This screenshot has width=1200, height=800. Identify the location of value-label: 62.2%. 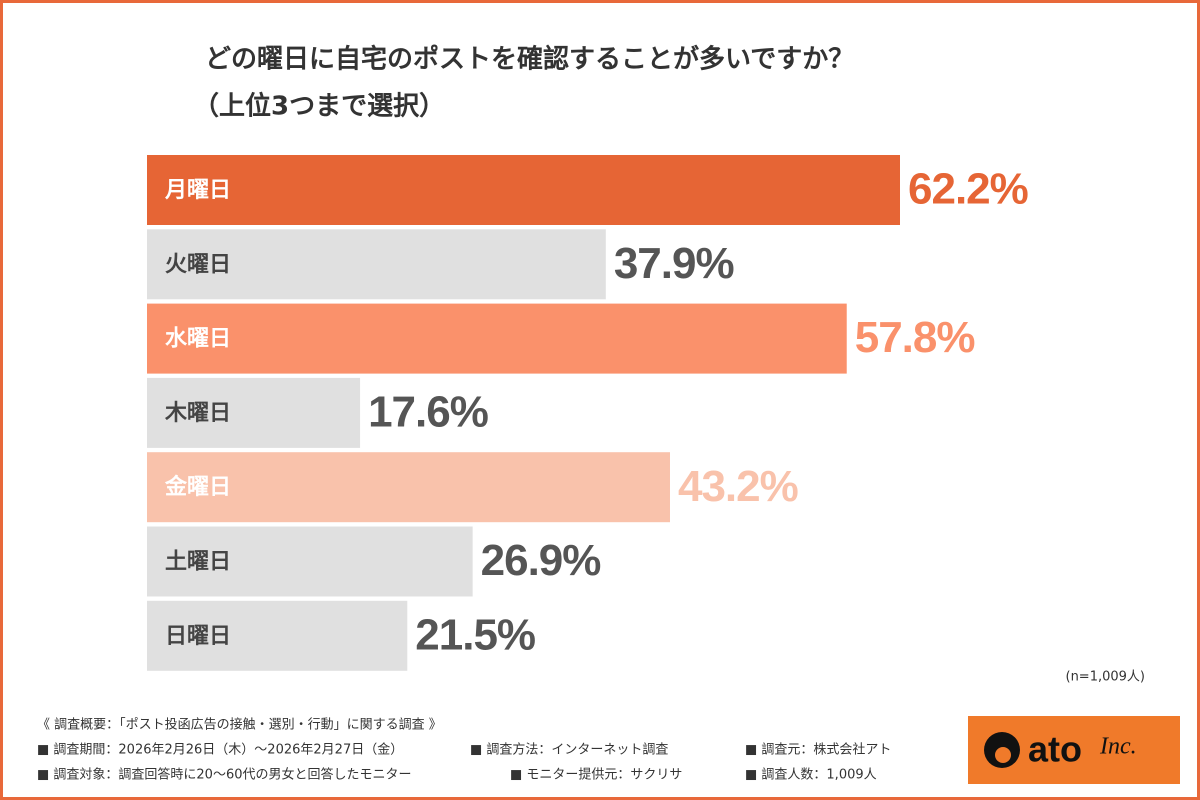
(968, 189).